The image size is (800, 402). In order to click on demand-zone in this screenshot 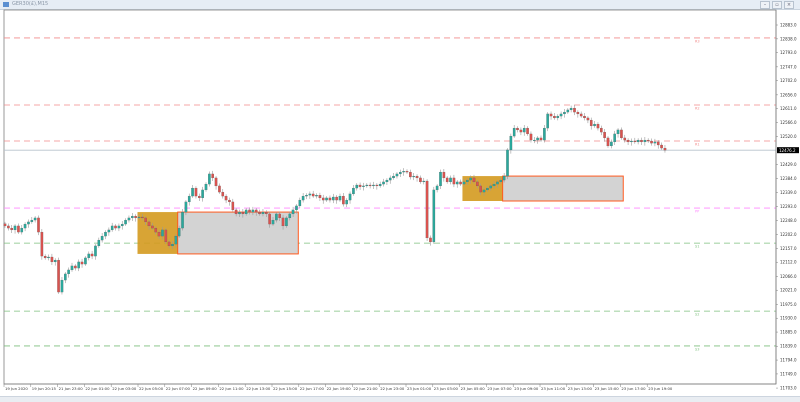, I will do `click(157, 233)`.